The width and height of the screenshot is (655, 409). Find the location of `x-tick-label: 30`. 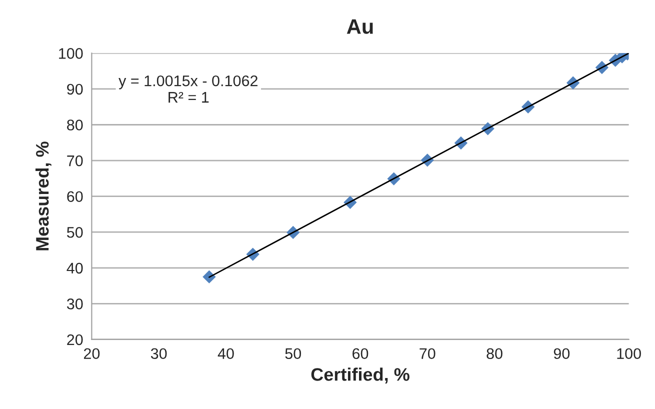

x-tick-label: 30 is located at coordinates (158, 354).